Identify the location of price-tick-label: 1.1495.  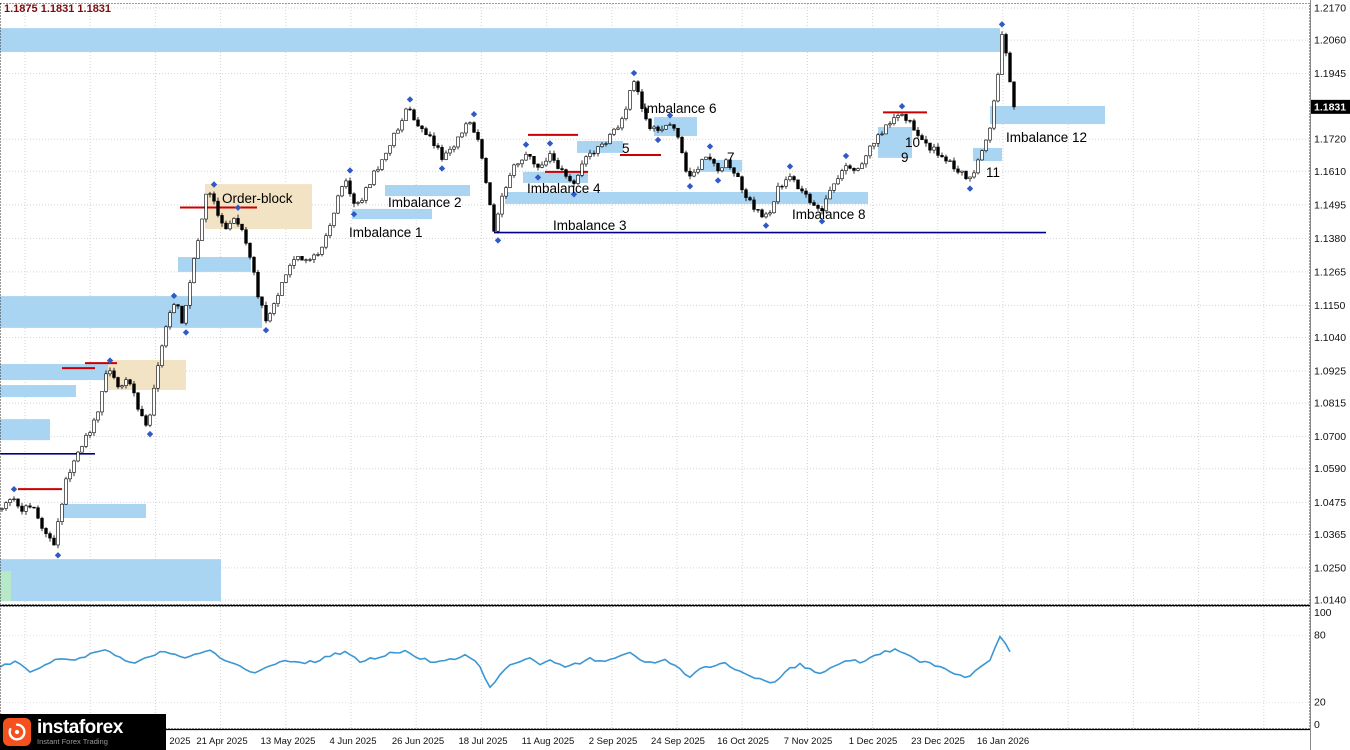
(1330, 205).